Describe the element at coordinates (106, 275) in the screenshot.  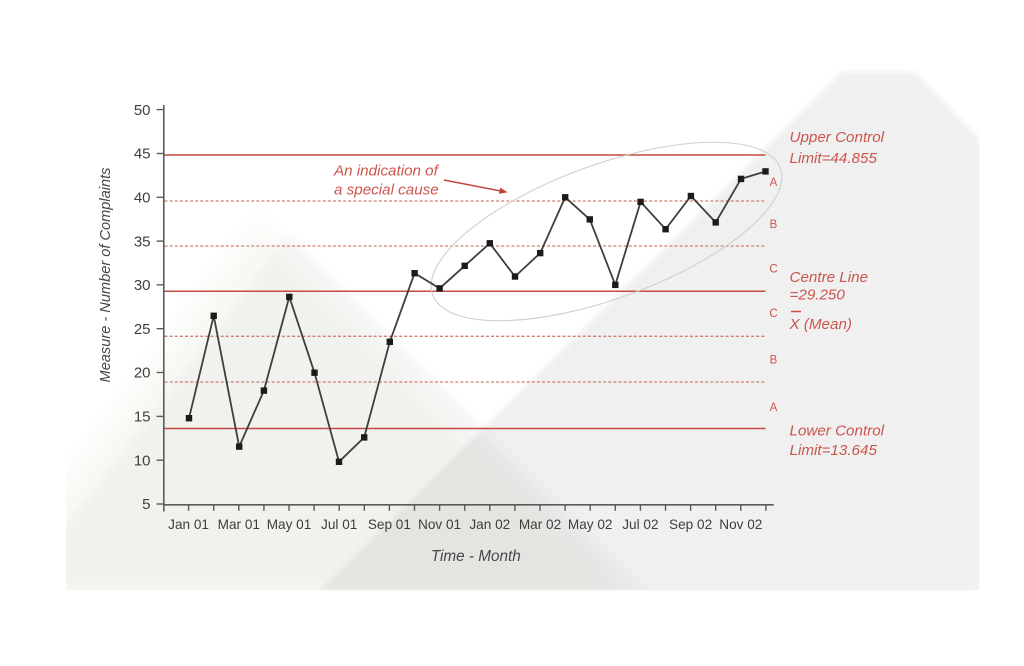
I see `svg-text: Measure - Number of Complaints` at that location.